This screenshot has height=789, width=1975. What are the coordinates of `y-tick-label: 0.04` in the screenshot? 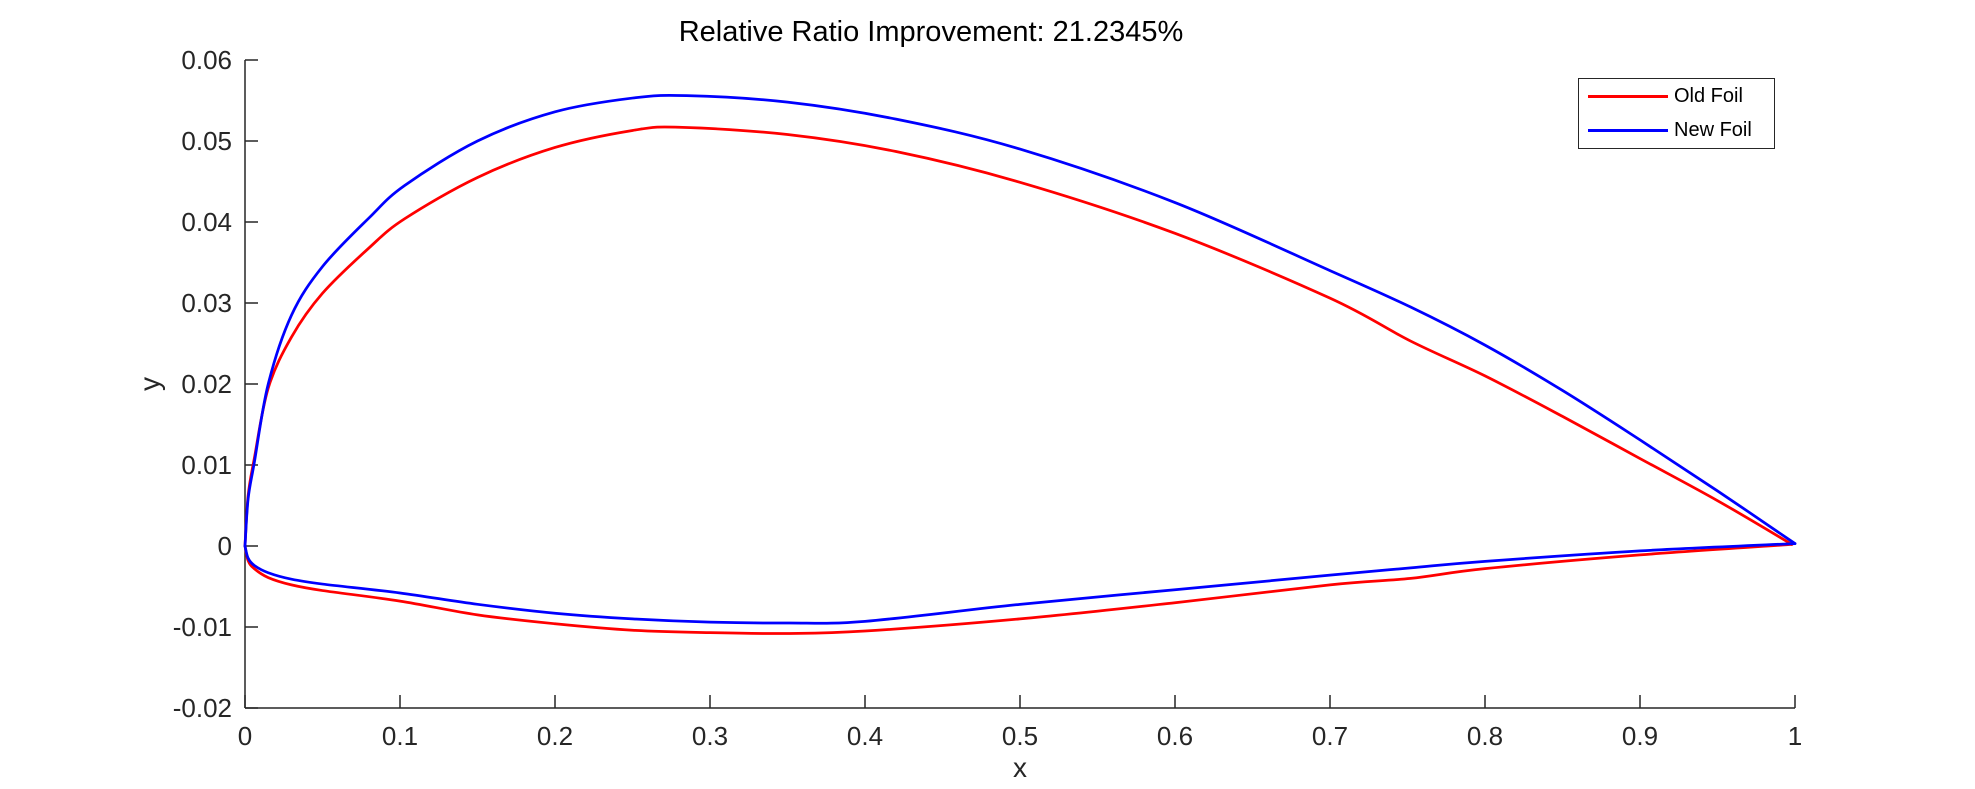 It's located at (206, 222).